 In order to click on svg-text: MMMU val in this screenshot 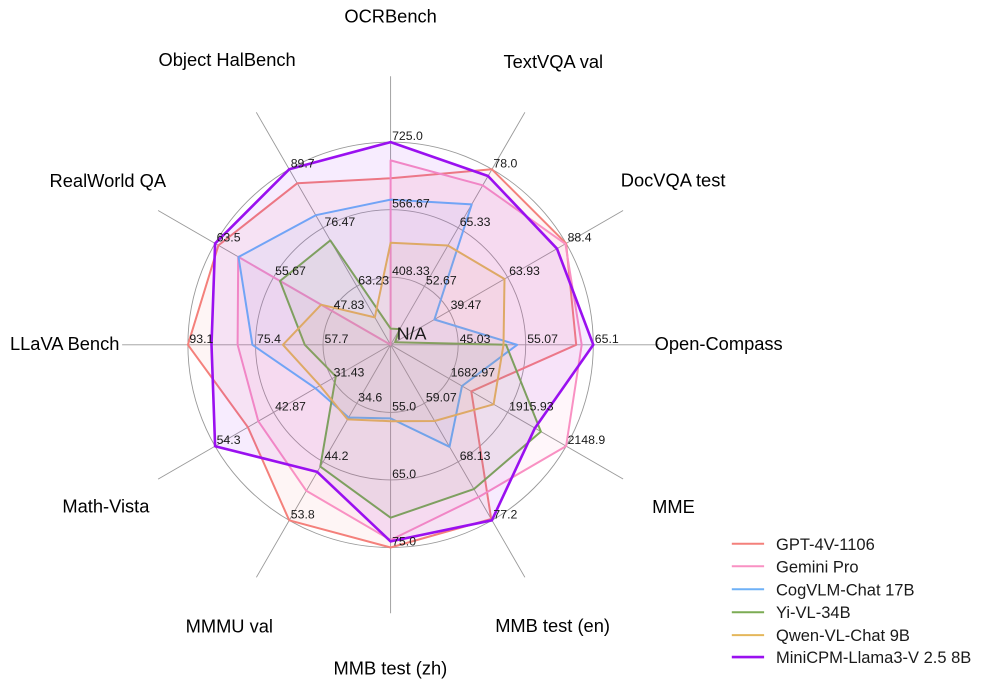, I will do `click(229, 626)`.